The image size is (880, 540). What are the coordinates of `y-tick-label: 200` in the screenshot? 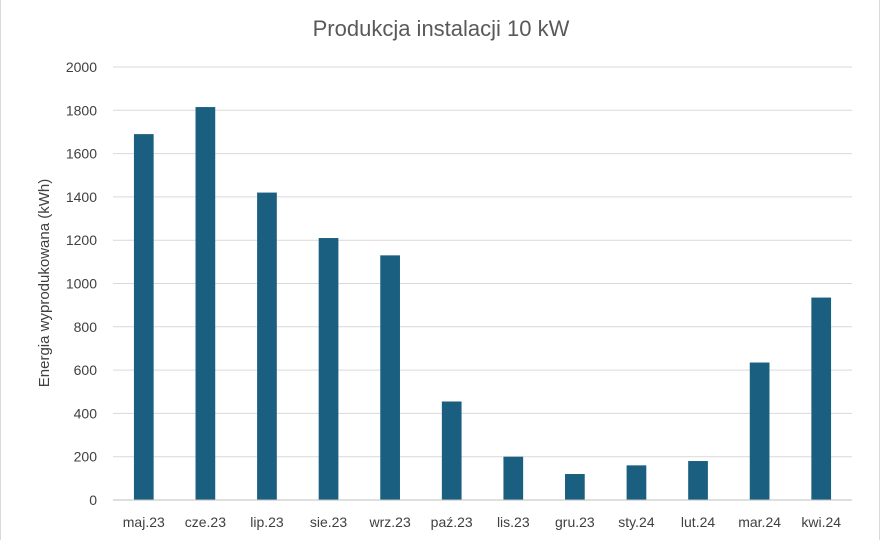 It's located at (86, 457).